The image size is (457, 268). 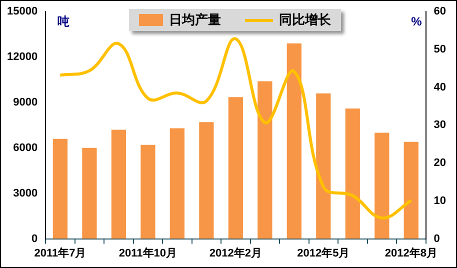 I want to click on x-tick-label: 2012年2月, so click(x=235, y=253).